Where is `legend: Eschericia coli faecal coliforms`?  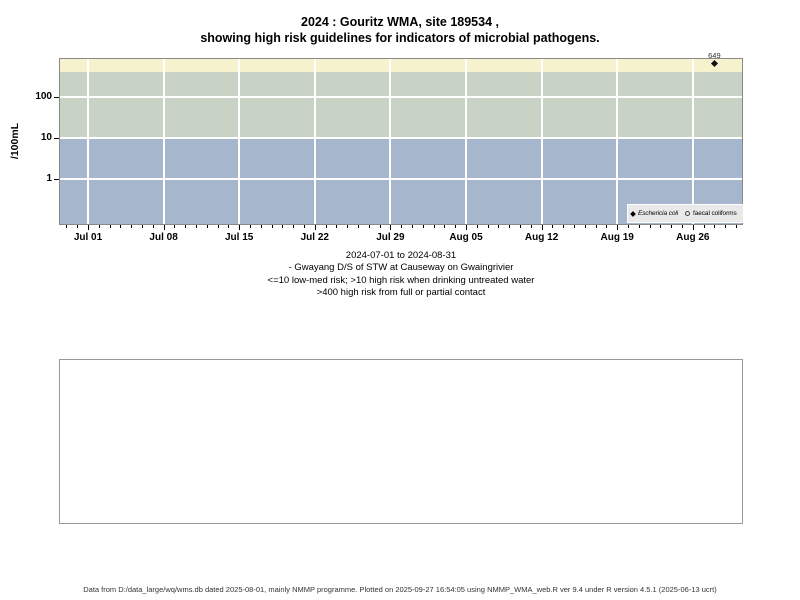
legend: Eschericia coli faecal coliforms is located at coordinates (685, 213).